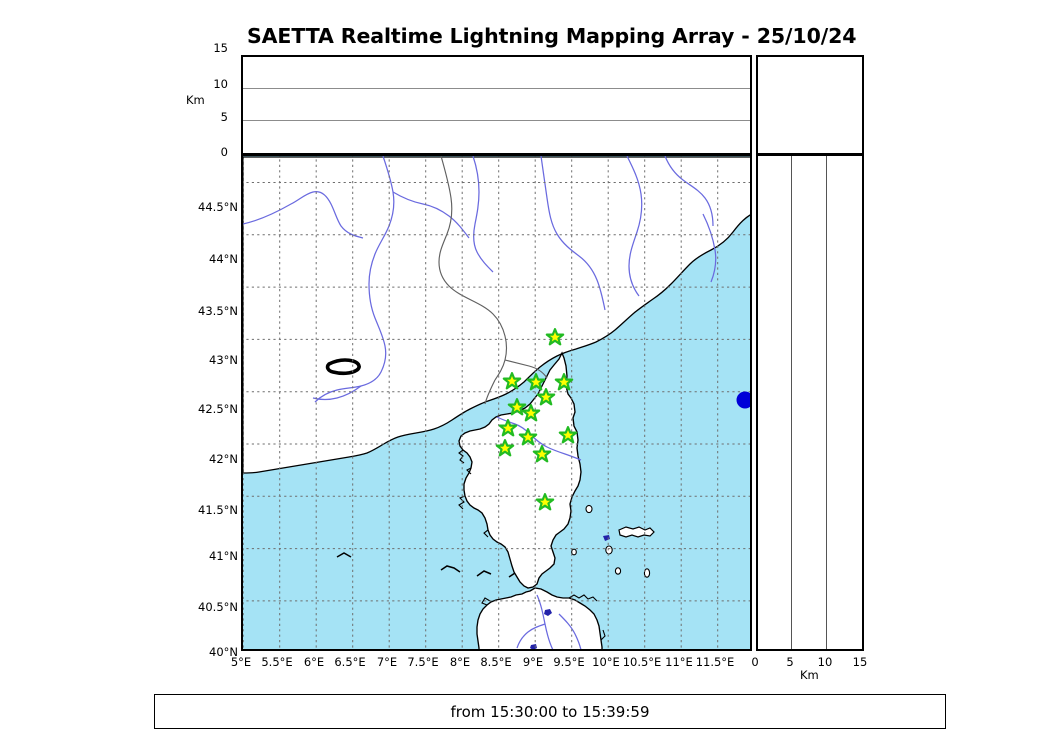 This screenshot has height=750, width=1050. Describe the element at coordinates (755, 662) in the screenshot. I see `tick-right-km-0: 0` at that location.